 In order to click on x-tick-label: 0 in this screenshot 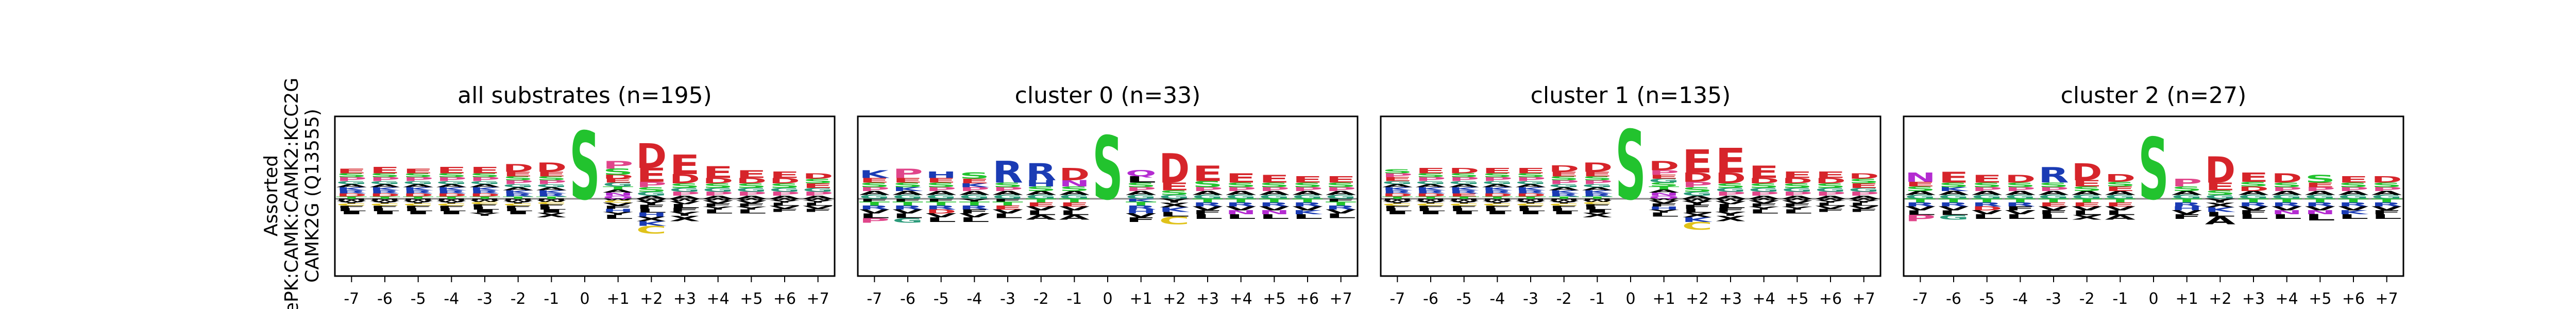, I will do `click(1107, 299)`.